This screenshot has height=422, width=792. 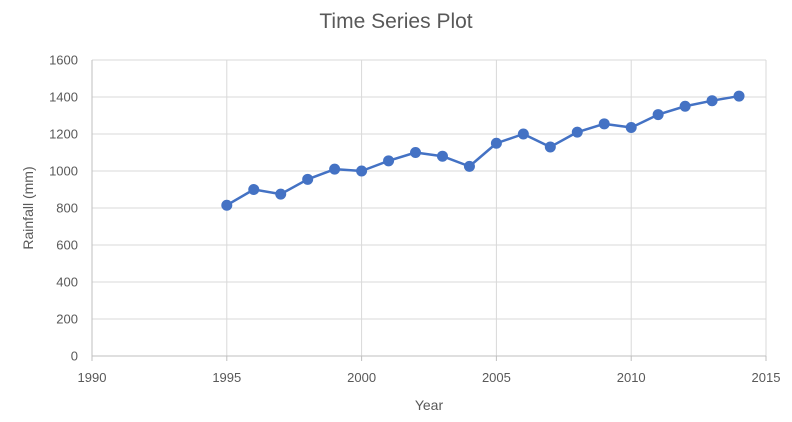 I want to click on y-tick-label: 1000, so click(x=63, y=171).